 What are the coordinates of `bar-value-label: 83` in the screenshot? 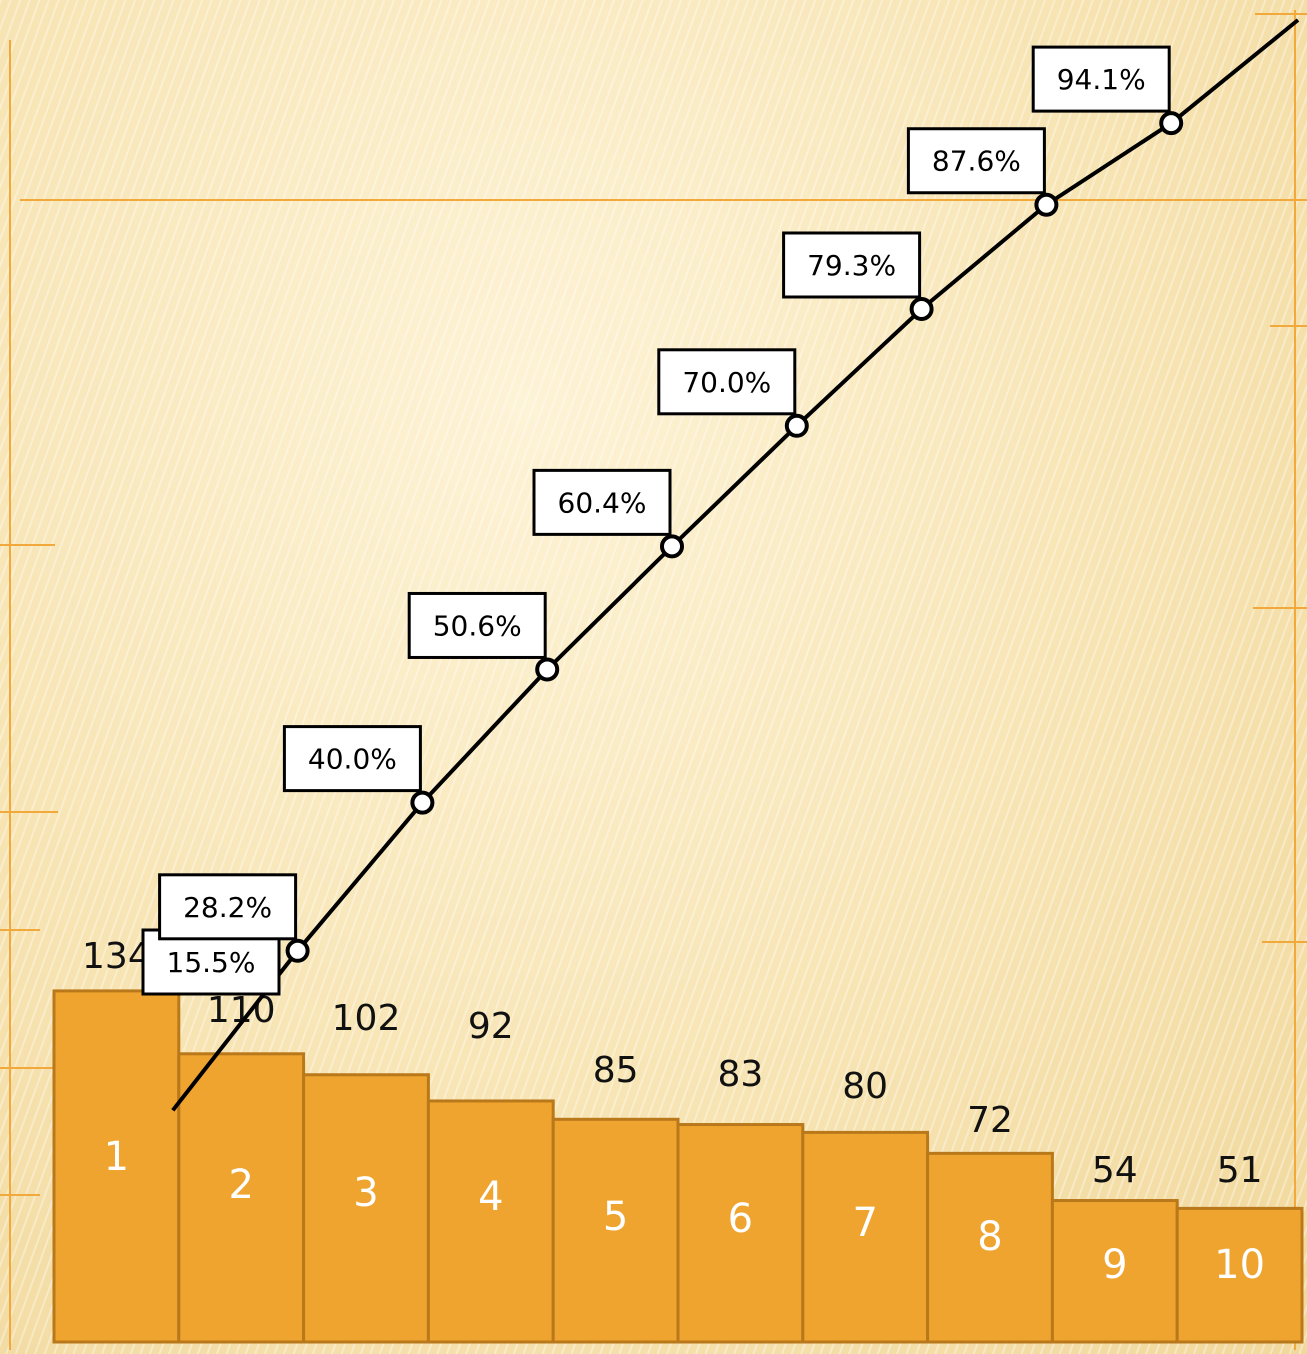 It's located at (740, 1074).